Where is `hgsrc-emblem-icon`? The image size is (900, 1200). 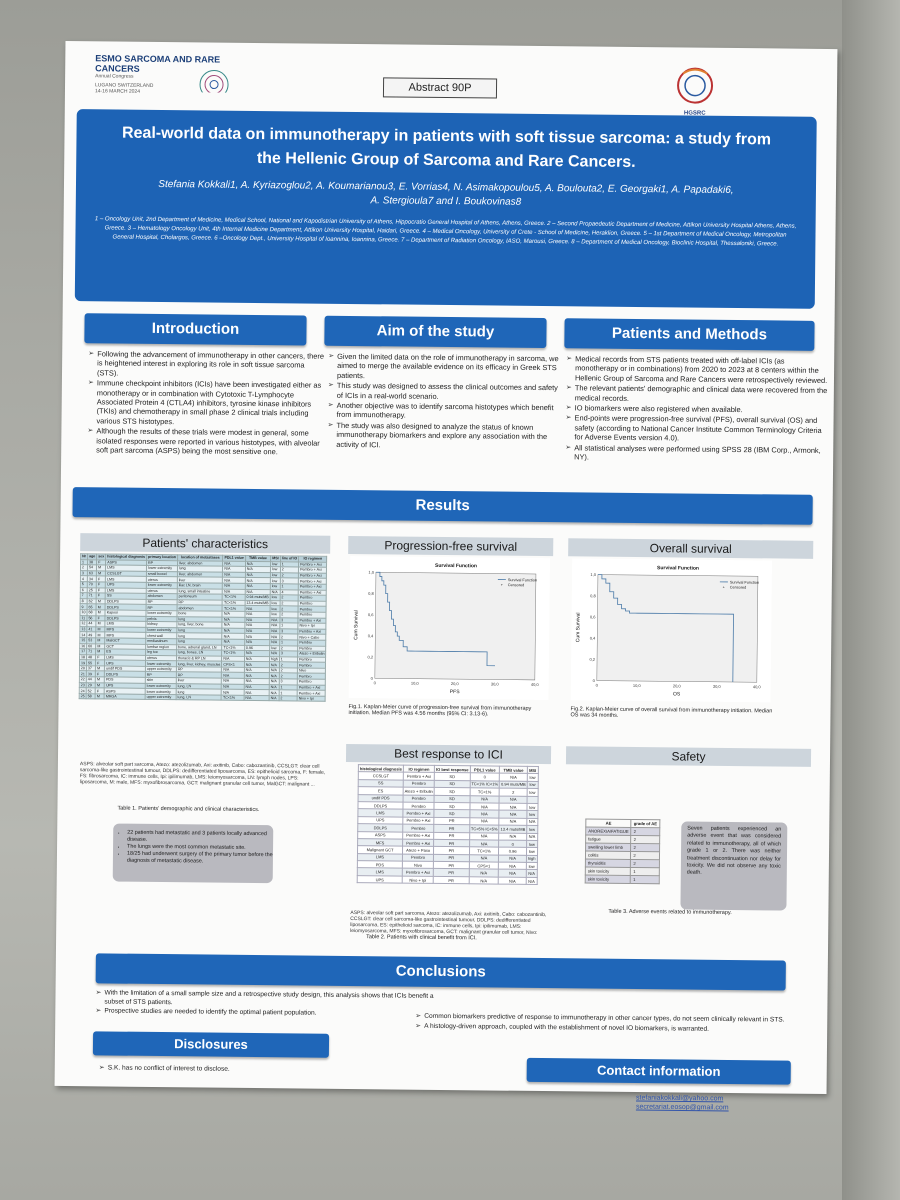 hgsrc-emblem-icon is located at coordinates (695, 85).